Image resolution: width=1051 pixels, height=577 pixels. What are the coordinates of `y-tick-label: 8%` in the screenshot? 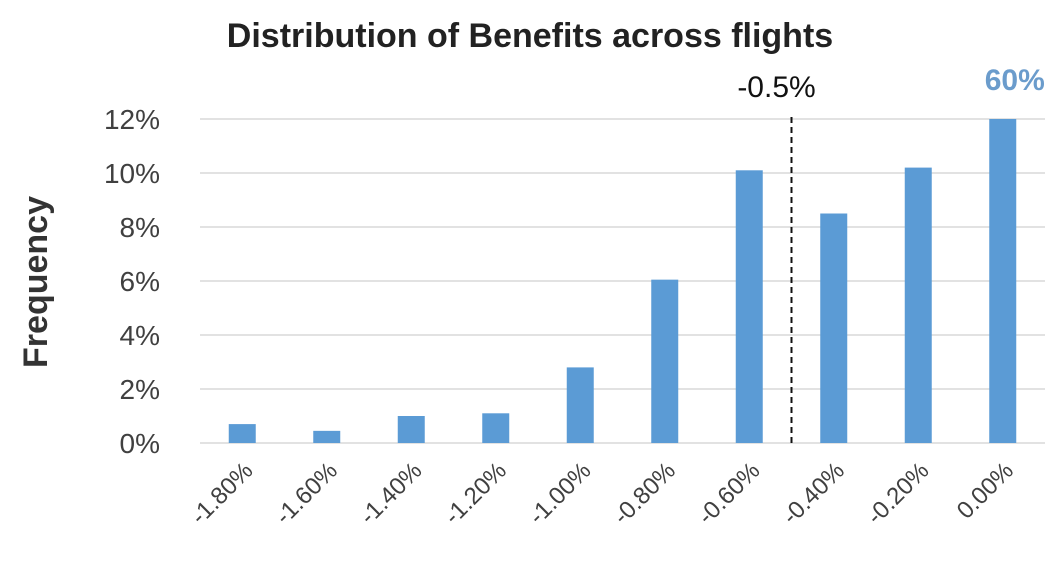 It's located at (140, 227).